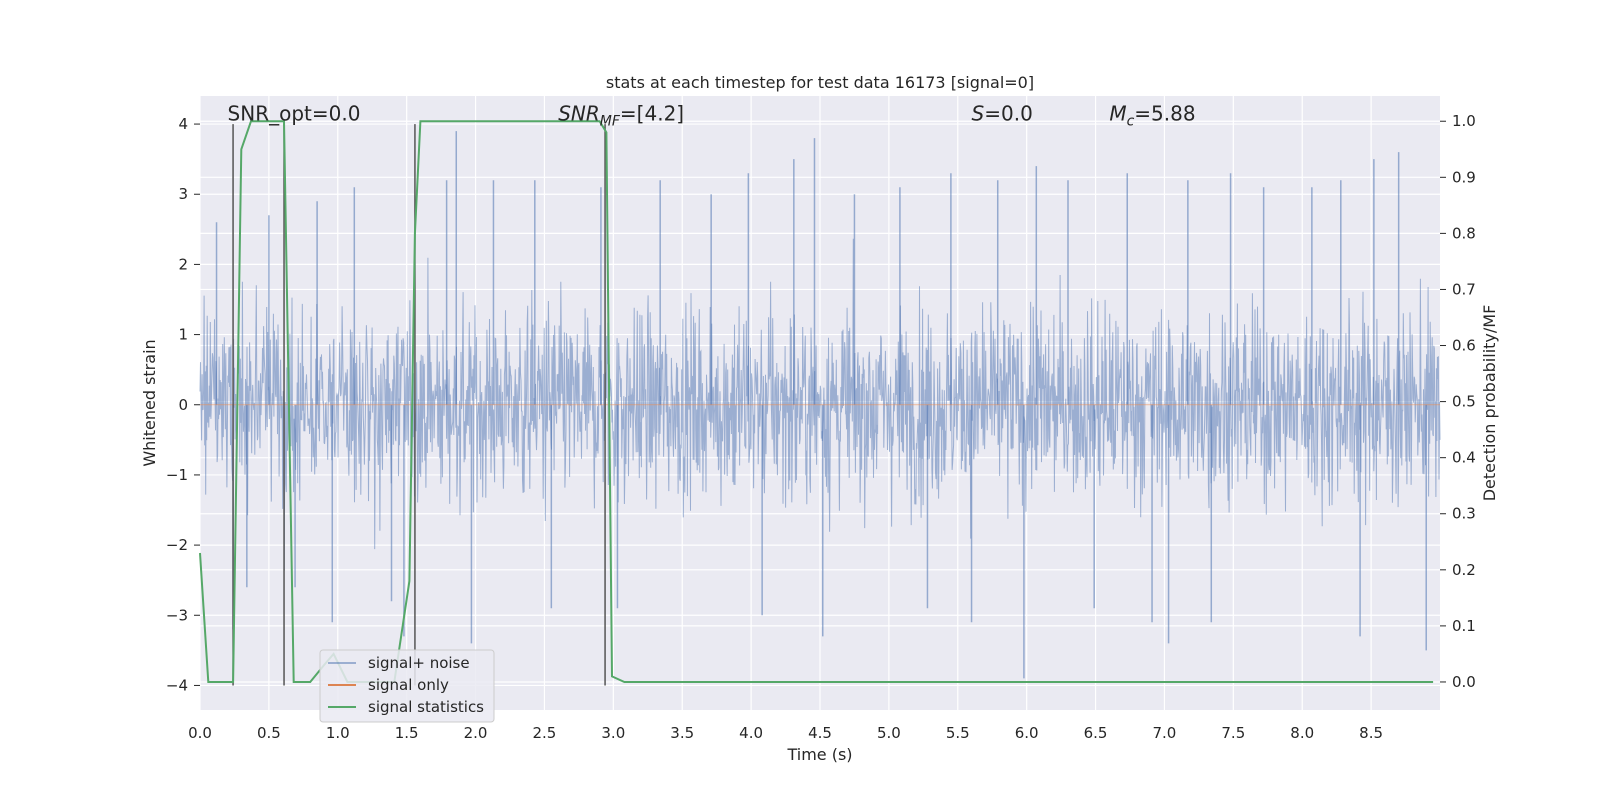  Describe the element at coordinates (1464, 233) in the screenshot. I see `y2-tick-label: 0.8` at that location.